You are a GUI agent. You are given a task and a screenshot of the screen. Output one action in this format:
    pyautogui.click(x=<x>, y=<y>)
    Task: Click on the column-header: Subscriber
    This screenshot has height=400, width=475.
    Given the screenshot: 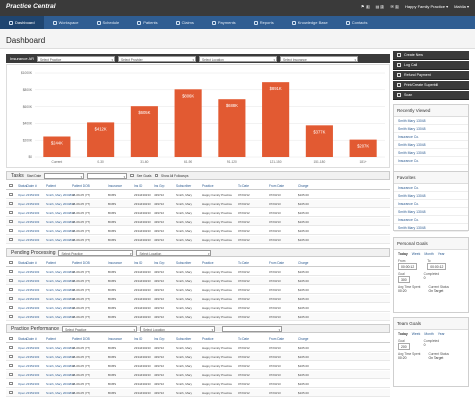 What is the action you would take?
    pyautogui.click(x=184, y=185)
    